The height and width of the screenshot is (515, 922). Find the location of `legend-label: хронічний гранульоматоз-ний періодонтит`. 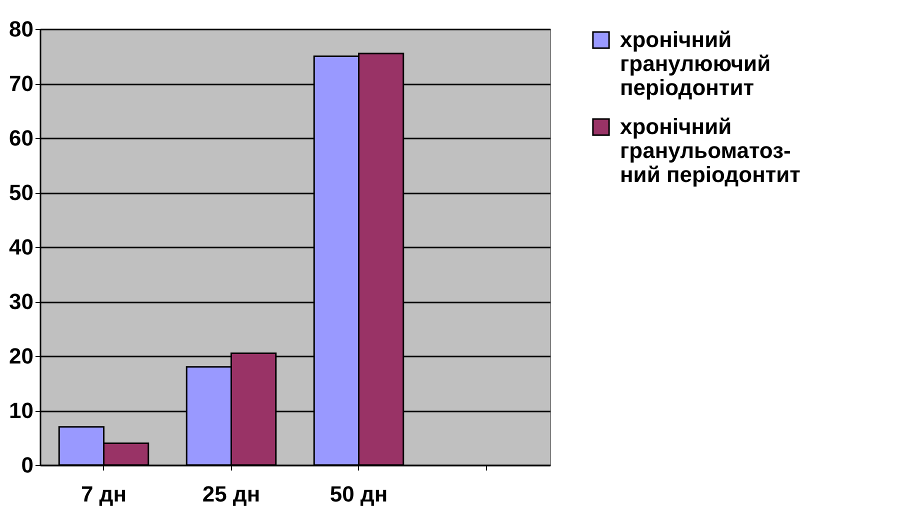

legend-label: хронічний гранульоматоз-ний періодонтит is located at coordinates (710, 150).